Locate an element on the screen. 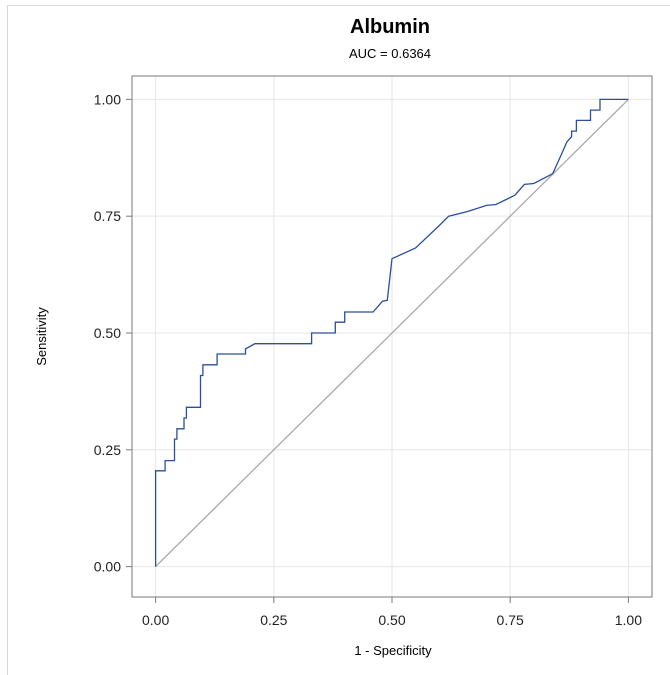 The width and height of the screenshot is (670, 675). chart-title: Albumin is located at coordinates (390, 27).